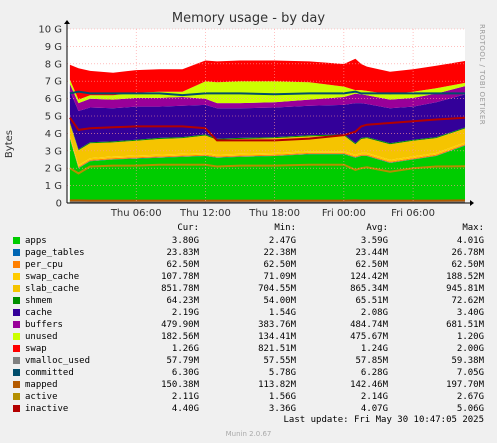  What do you see at coordinates (39, 313) in the screenshot?
I see `legend-series-name: cache` at bounding box center [39, 313].